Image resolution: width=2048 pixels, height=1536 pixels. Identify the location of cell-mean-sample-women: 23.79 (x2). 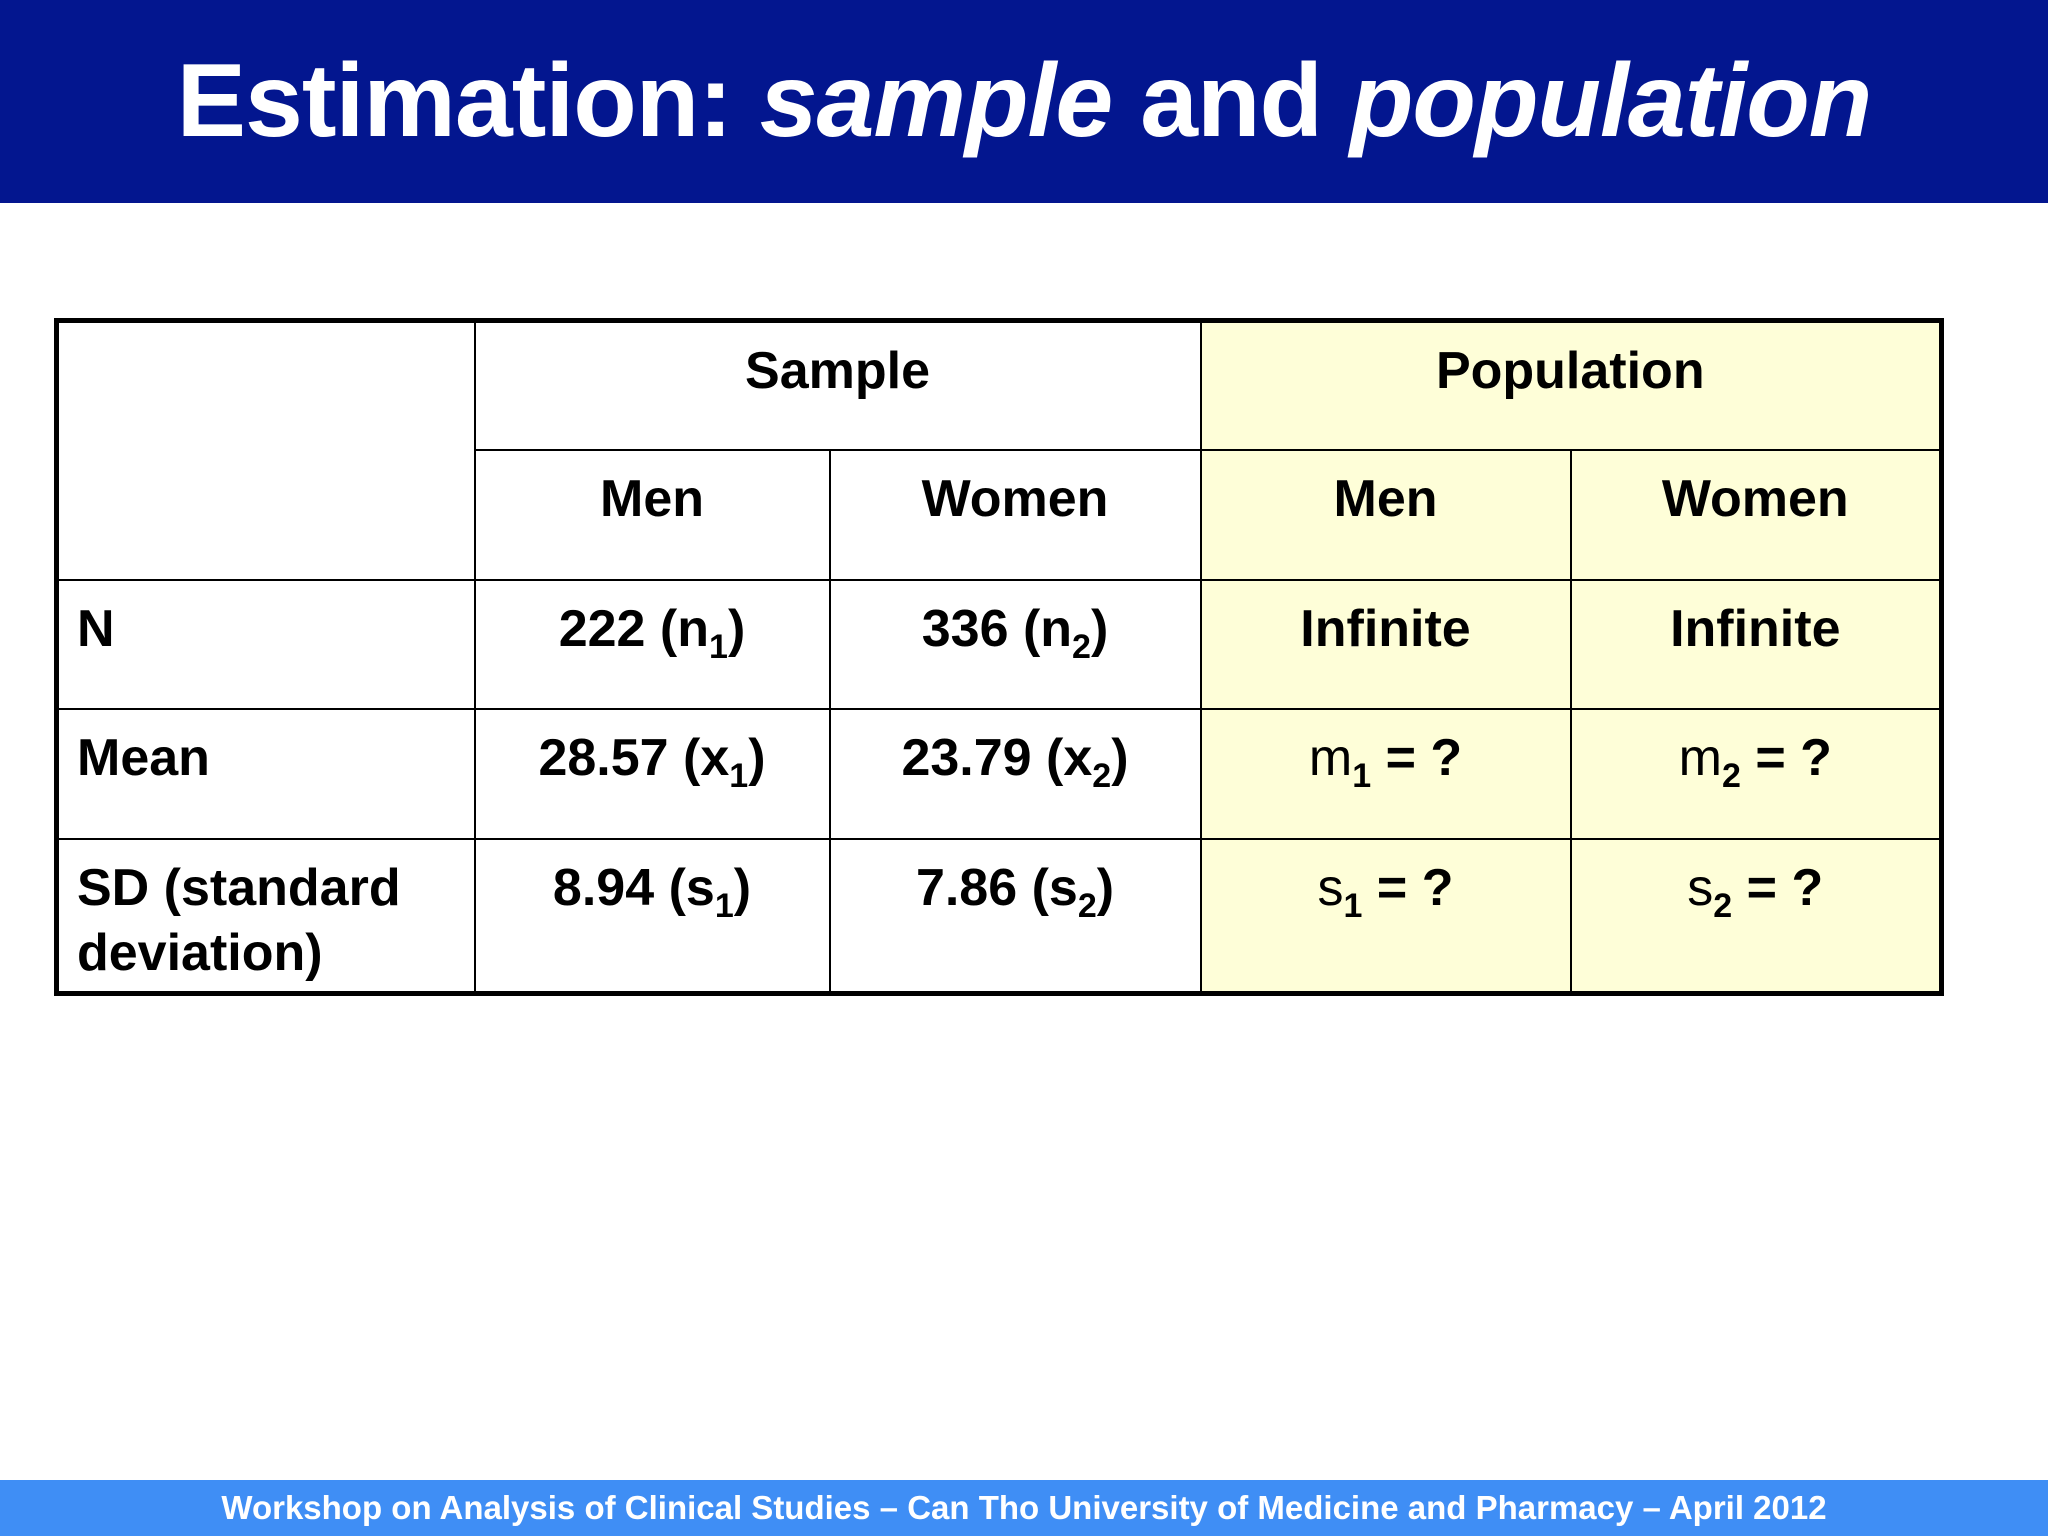
(1015, 774).